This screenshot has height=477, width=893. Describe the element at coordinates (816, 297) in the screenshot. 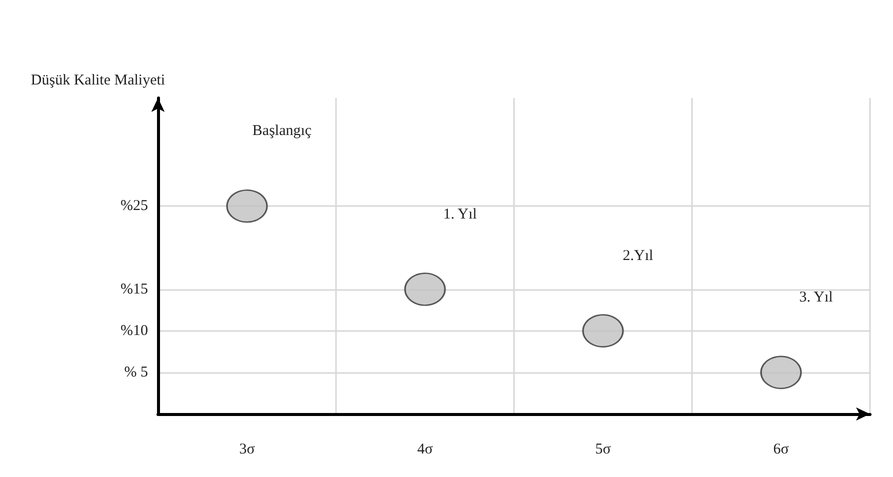

I see `annotation: 3. Yıl` at that location.